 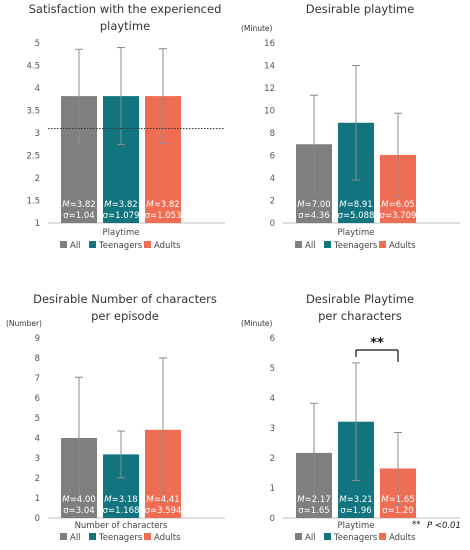 What do you see at coordinates (121, 216) in the screenshot?
I see `data-label-sd: σ=1.079` at bounding box center [121, 216].